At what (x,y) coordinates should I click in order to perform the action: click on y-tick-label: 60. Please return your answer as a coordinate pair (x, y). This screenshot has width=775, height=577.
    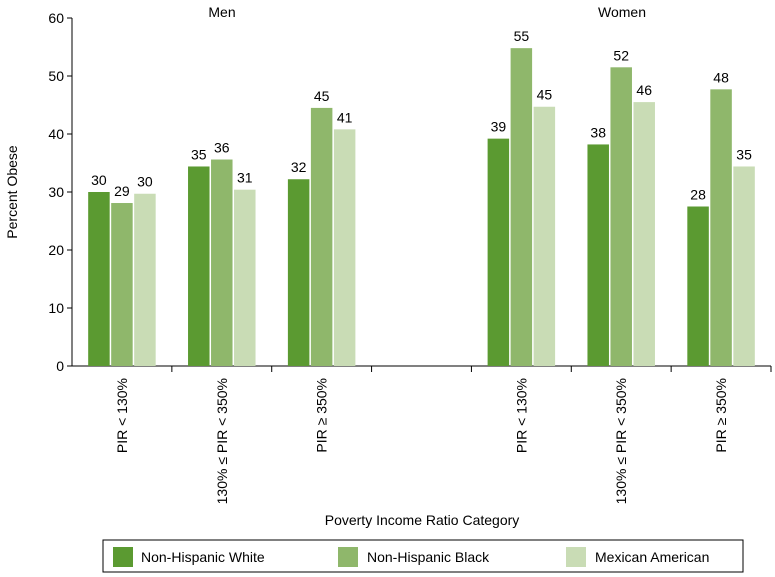
    Looking at the image, I should click on (56, 18).